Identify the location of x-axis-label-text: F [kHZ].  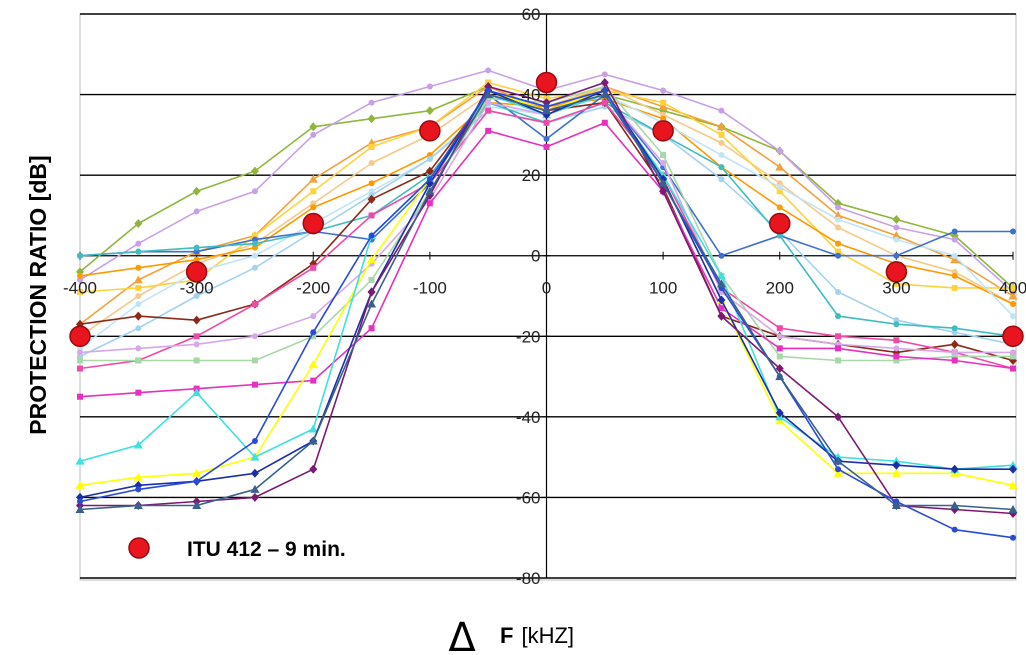
(537, 635).